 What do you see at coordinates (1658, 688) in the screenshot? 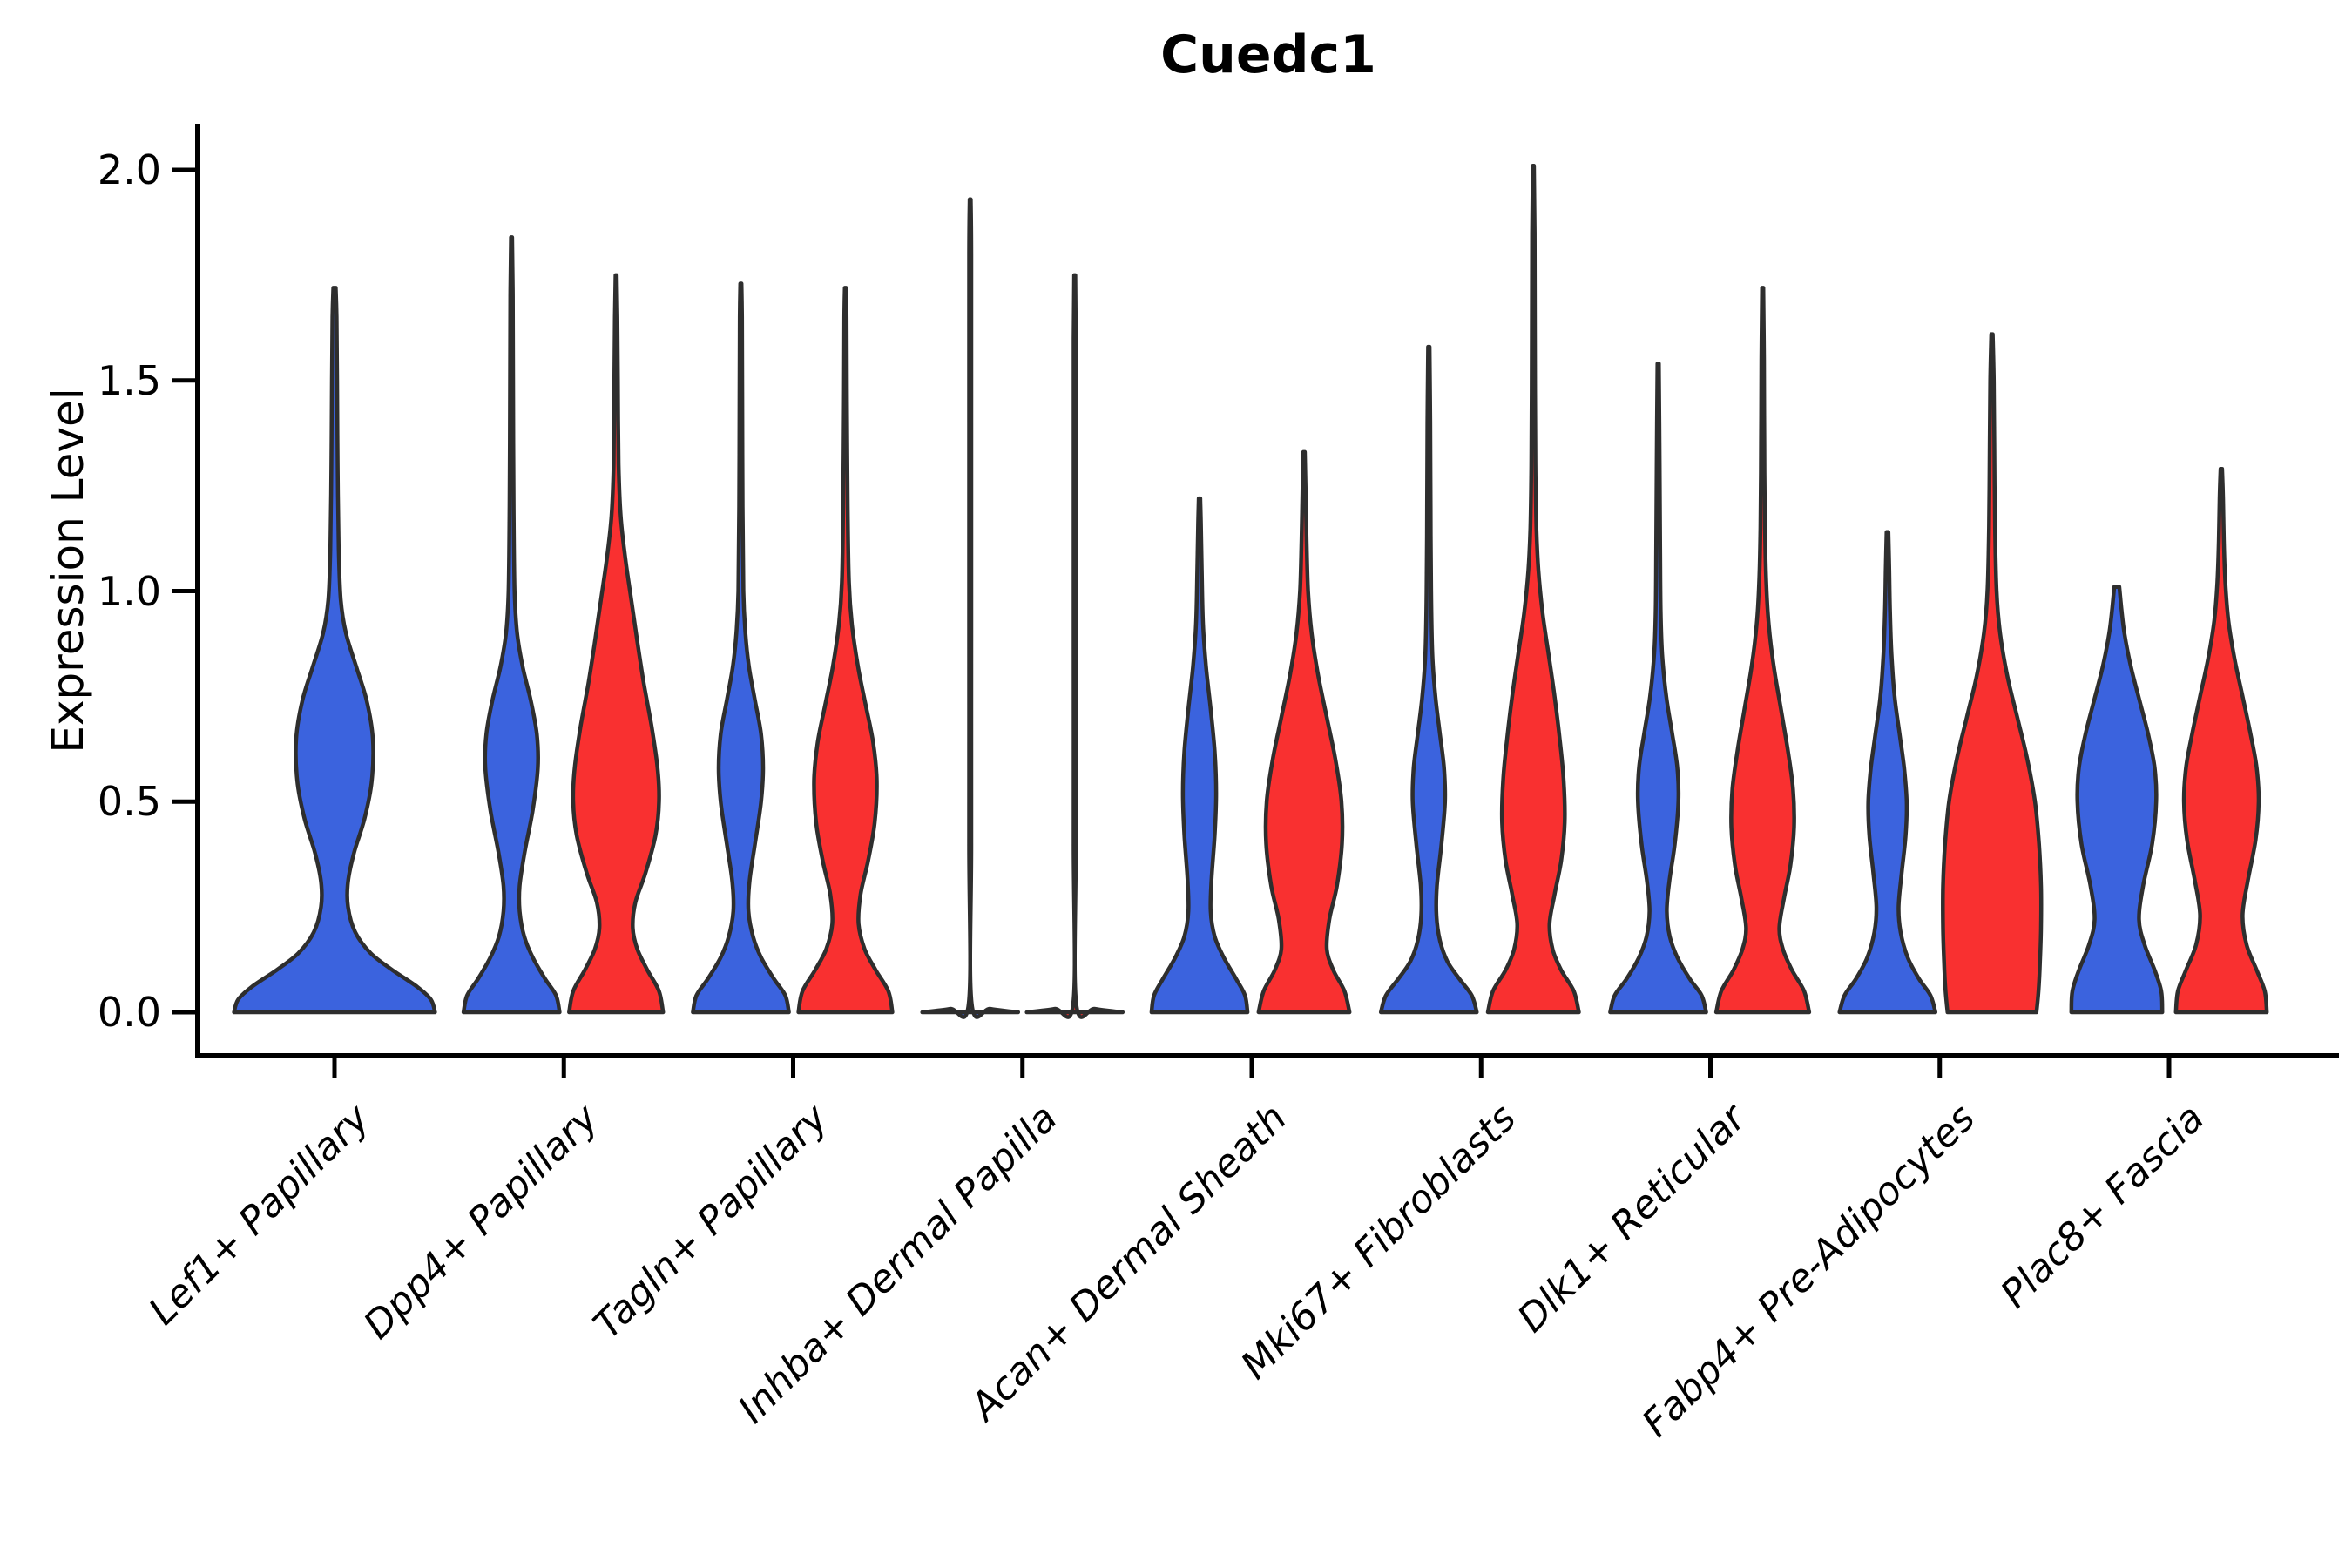
I see `violin-dlk1-reticular-blue` at bounding box center [1658, 688].